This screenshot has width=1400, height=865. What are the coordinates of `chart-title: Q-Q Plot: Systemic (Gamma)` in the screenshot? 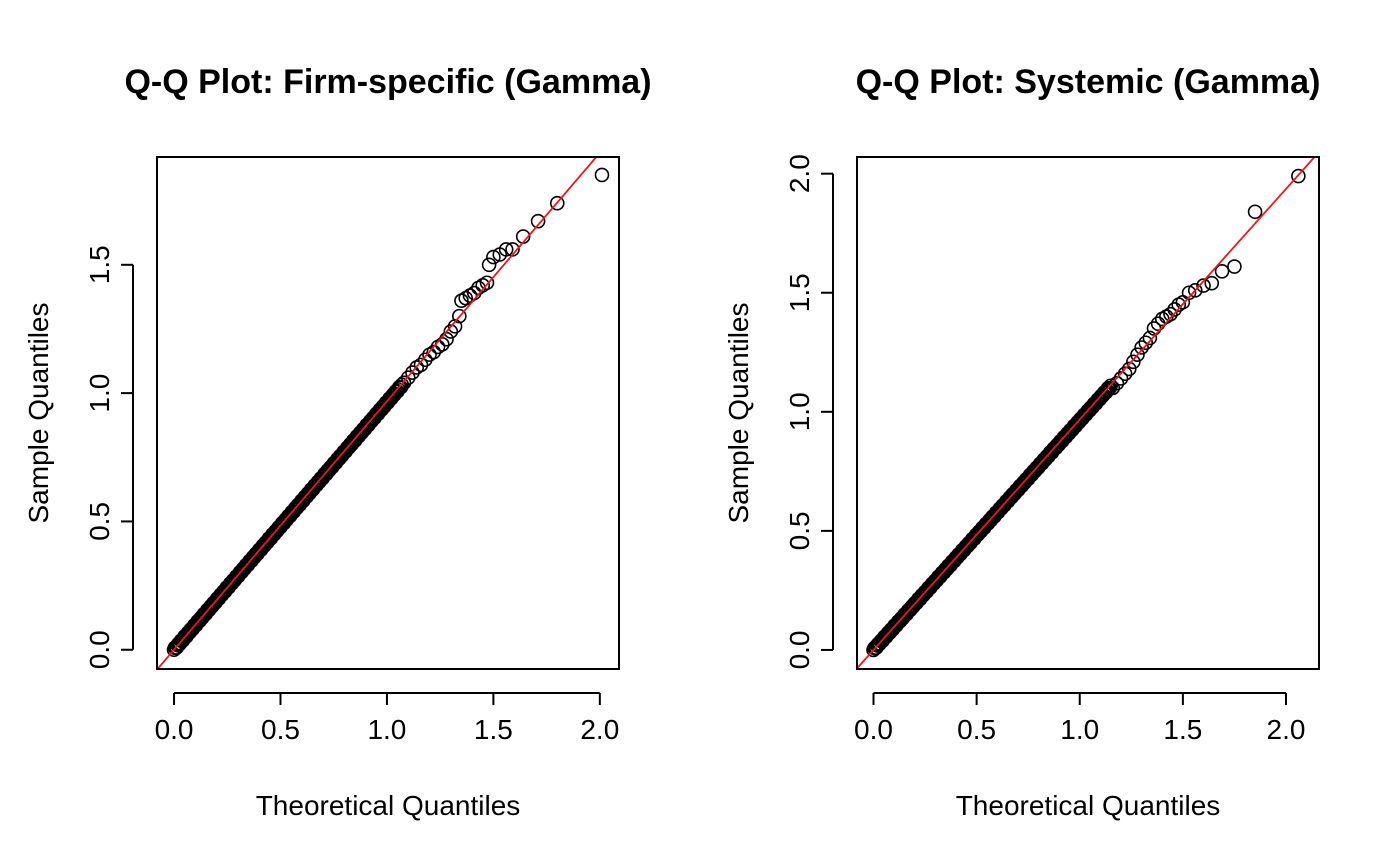 It's located at (1088, 82).